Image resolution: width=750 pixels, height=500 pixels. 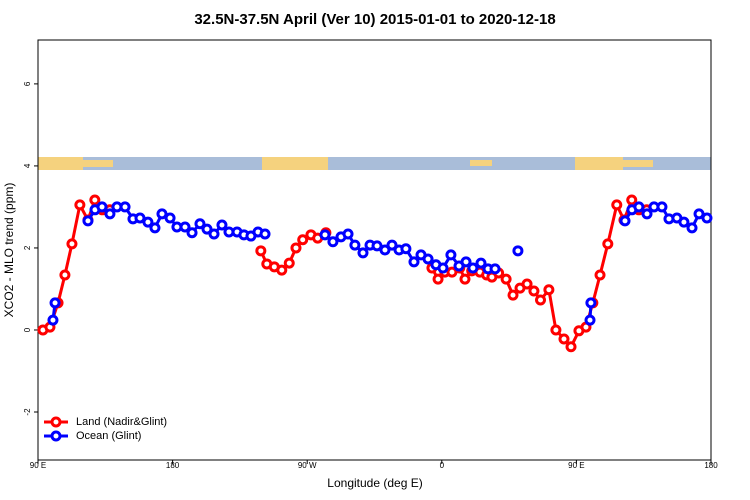 What do you see at coordinates (374, 483) in the screenshot?
I see `x-axis-label: Longitude (deg E)` at bounding box center [374, 483].